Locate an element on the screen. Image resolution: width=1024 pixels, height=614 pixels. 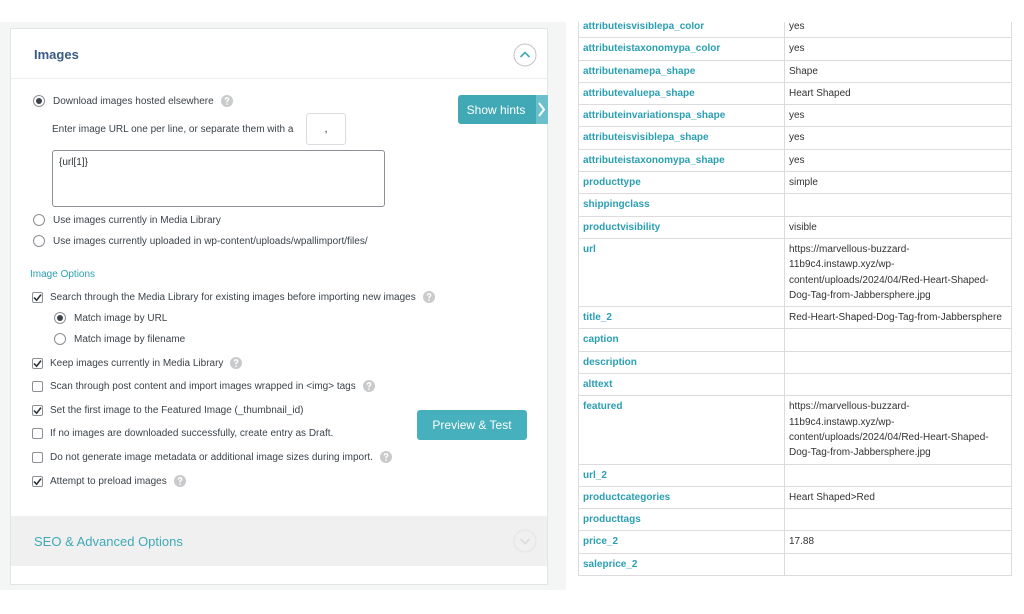
table-row: shippingclass is located at coordinates (795, 205).